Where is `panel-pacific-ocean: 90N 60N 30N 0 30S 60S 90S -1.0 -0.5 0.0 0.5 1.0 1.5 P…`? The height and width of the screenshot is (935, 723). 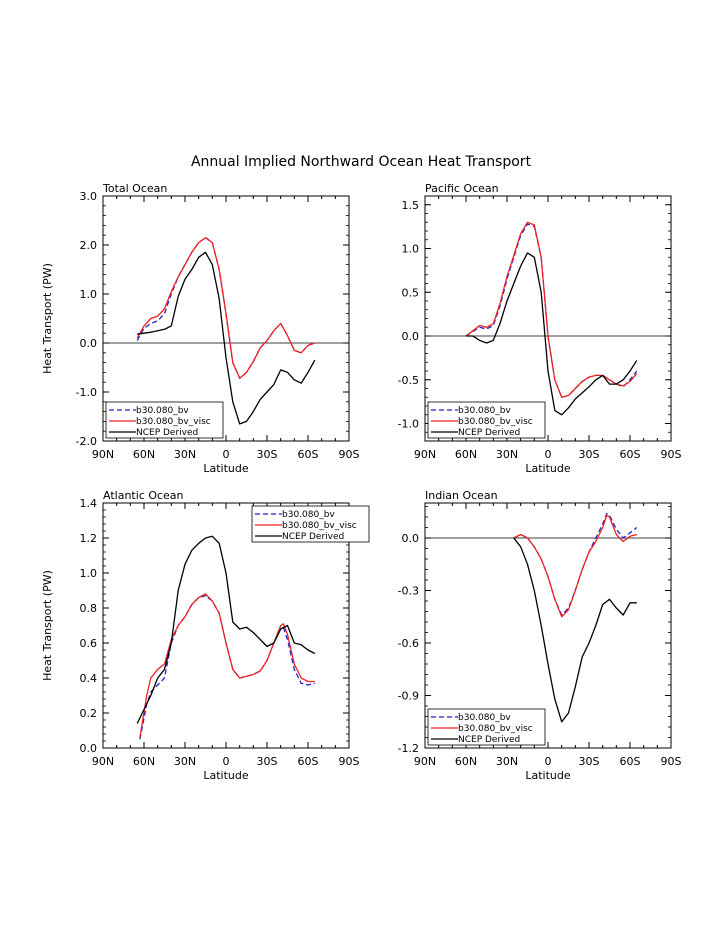 panel-pacific-ocean: 90N 60N 30N 0 30S 60S 90S -1.0 -0.5 0.0 0.5 1.0 1.5 P… is located at coordinates (540, 328).